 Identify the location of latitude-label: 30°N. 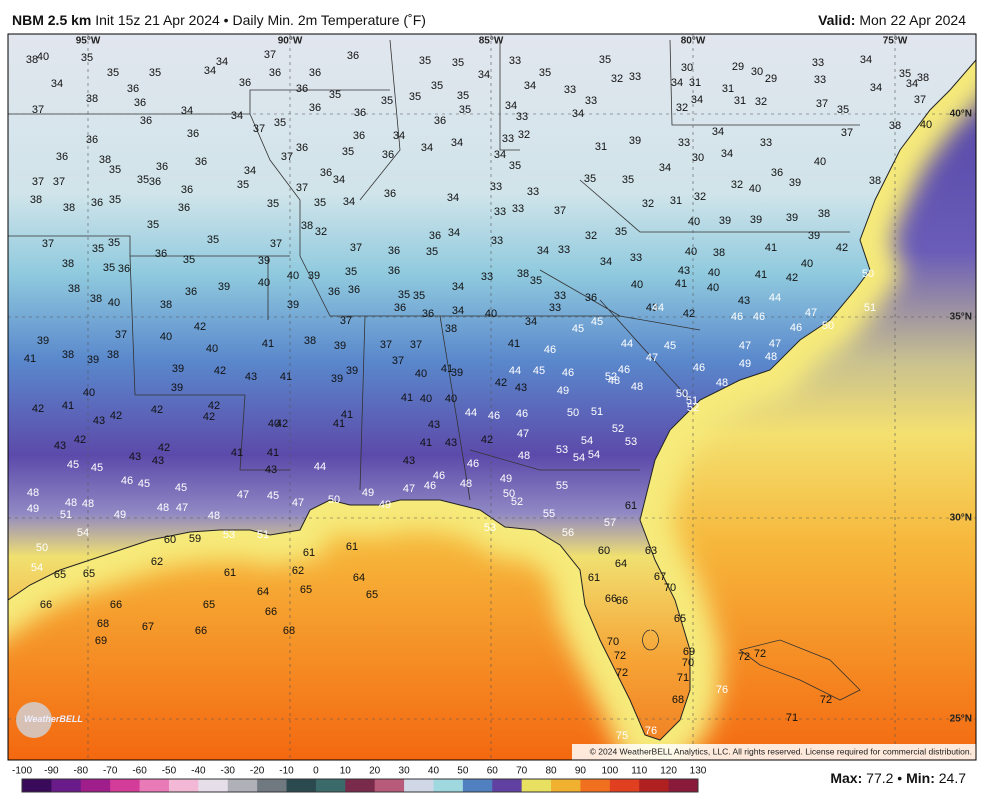
(961, 518).